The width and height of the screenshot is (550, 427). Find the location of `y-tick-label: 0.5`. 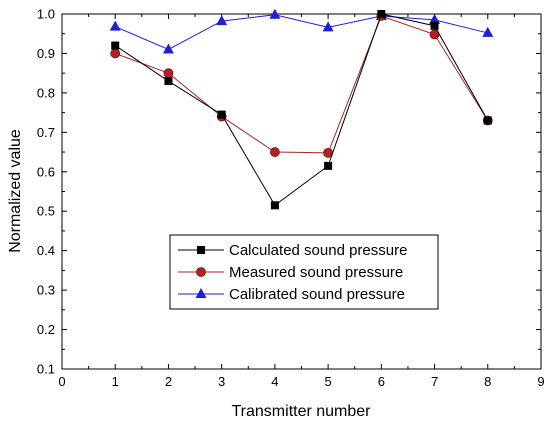

y-tick-label: 0.5 is located at coordinates (46, 211).